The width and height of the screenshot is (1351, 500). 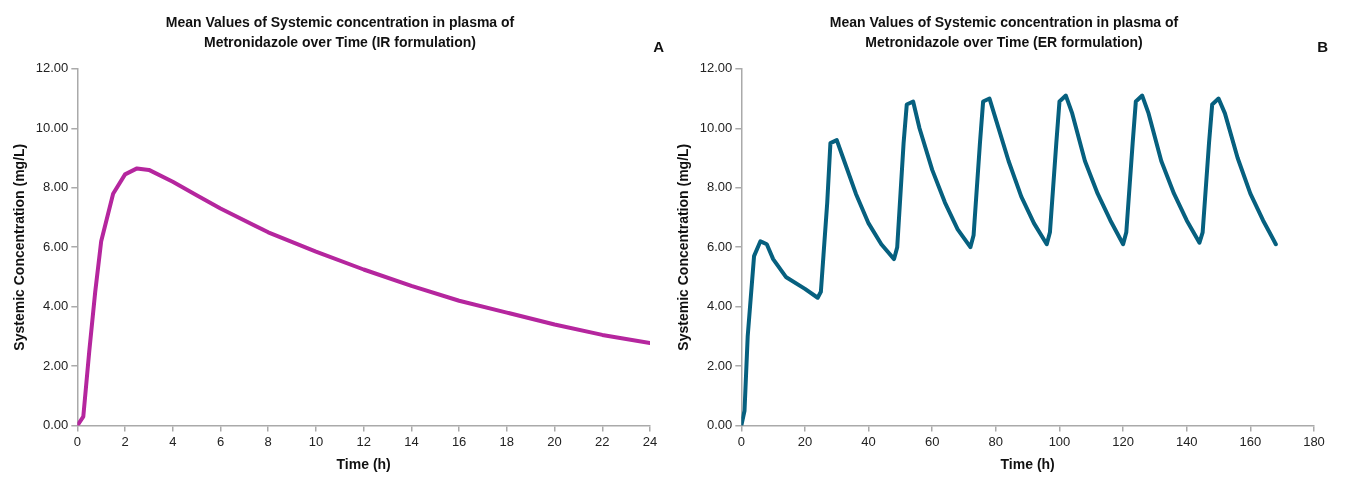 I want to click on x-tick-label: 120, so click(x=1123, y=441).